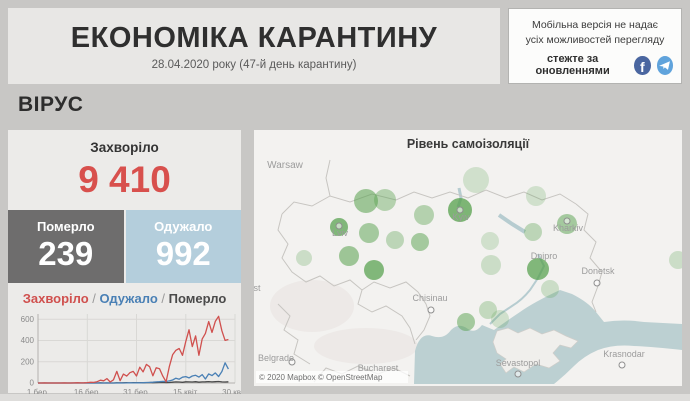 This screenshot has width=690, height=401. I want to click on infected-label: Захворіло, so click(124, 147).